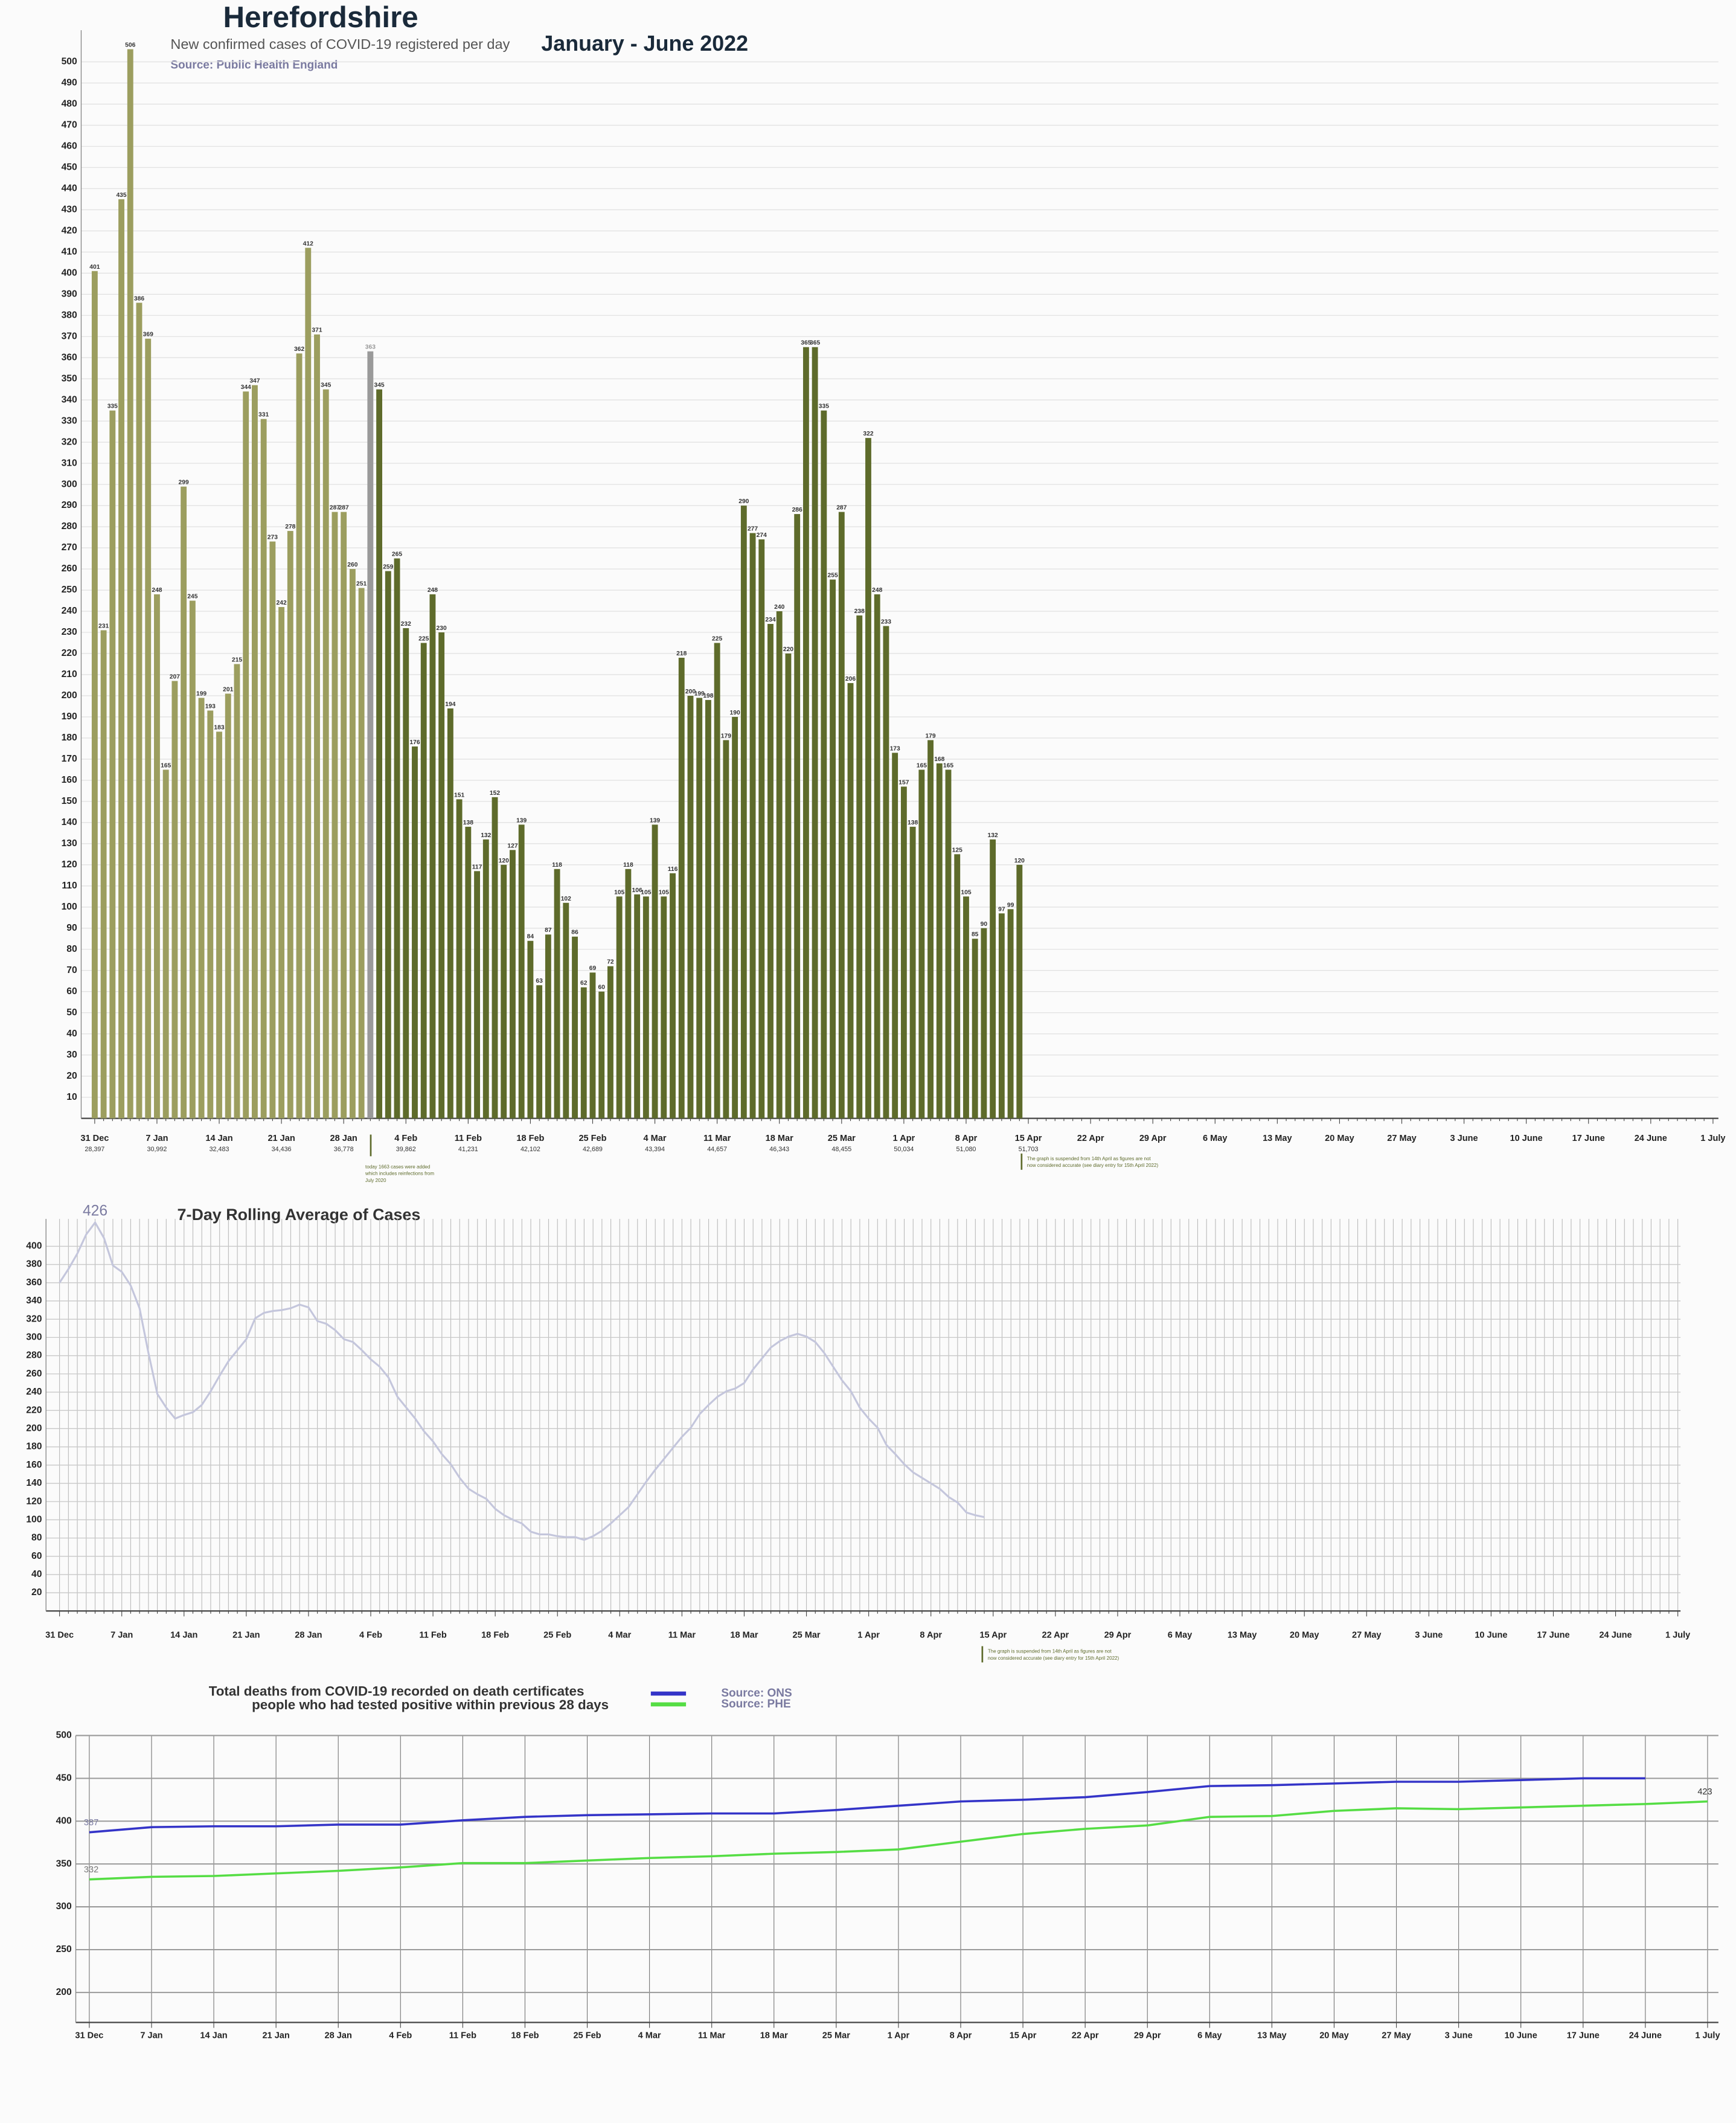 This screenshot has width=1736, height=2123. Describe the element at coordinates (1651, 1138) in the screenshot. I see `x-tick-label: 24 June` at that location.